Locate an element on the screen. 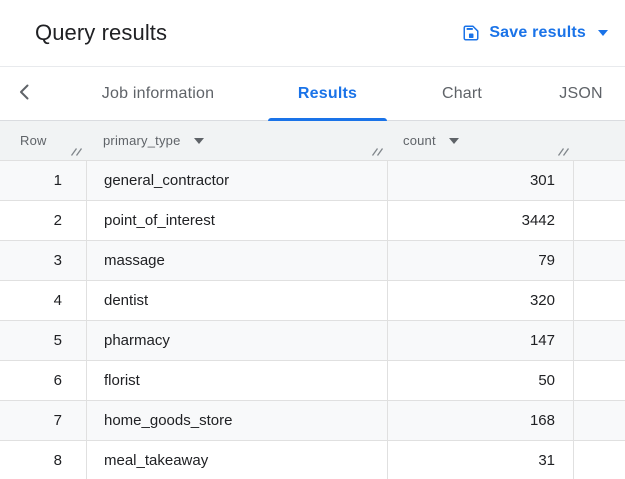  table-row: 5 pharmacy 147 is located at coordinates (312, 341).